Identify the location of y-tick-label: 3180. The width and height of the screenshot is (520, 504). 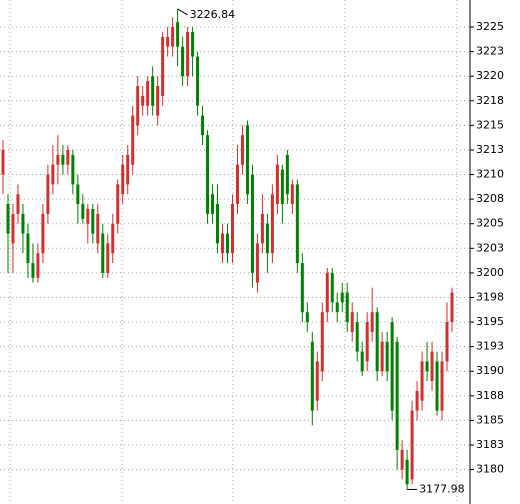
(490, 469).